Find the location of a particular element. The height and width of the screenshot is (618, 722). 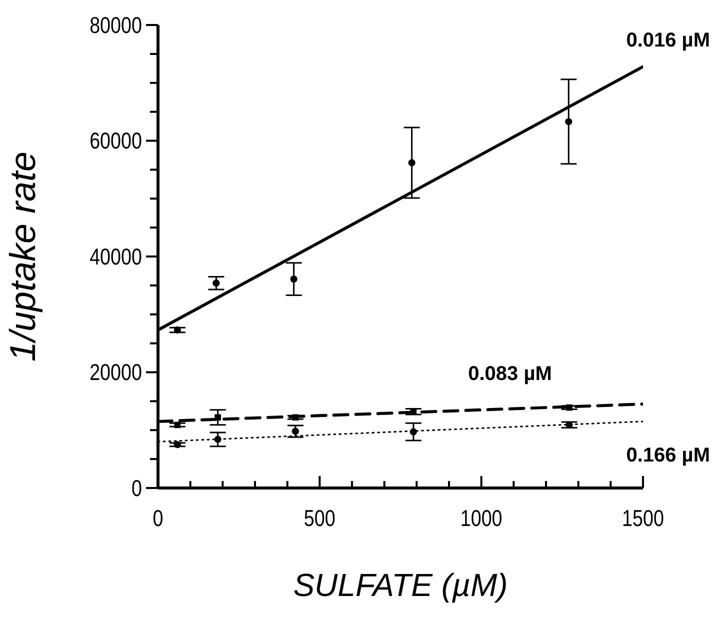

y-tick-label: 80000 is located at coordinates (116, 25).